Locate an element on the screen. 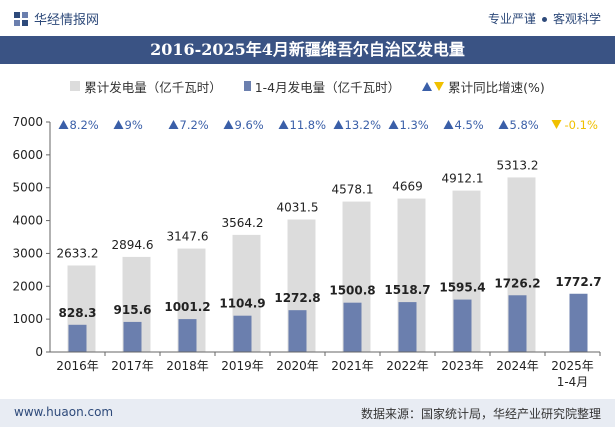 The height and width of the screenshot is (427, 615). chart-legend: 累计发电量（亿千瓦时） 1-4月发电量（亿千瓦时） 累计同比增速(%) is located at coordinates (307, 86).